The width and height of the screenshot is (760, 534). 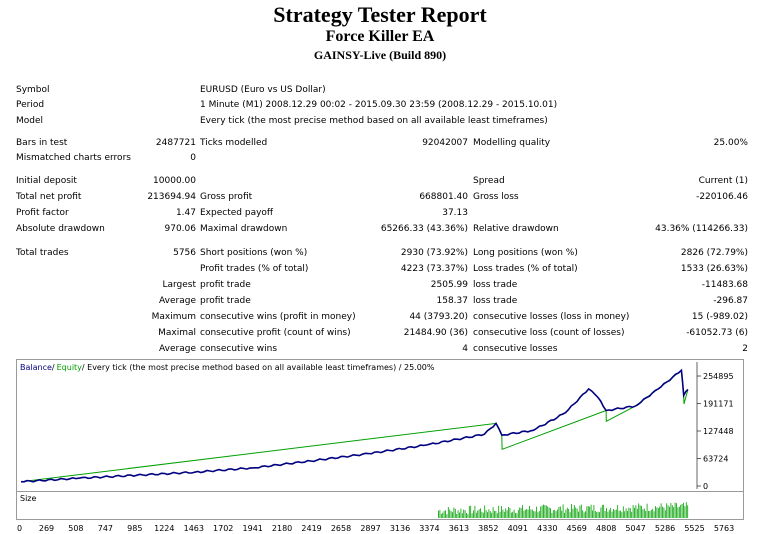 I want to click on cell-r3-c0: Bars in test, so click(x=42, y=143).